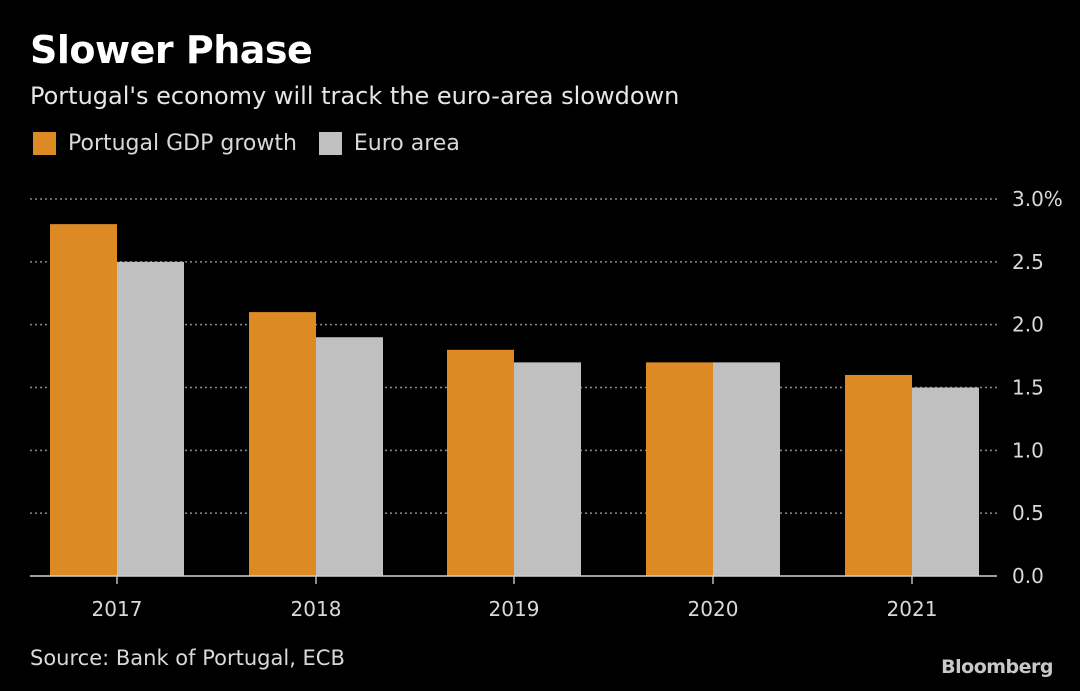  What do you see at coordinates (480, 462) in the screenshot?
I see `bar-portugal-2019` at bounding box center [480, 462].